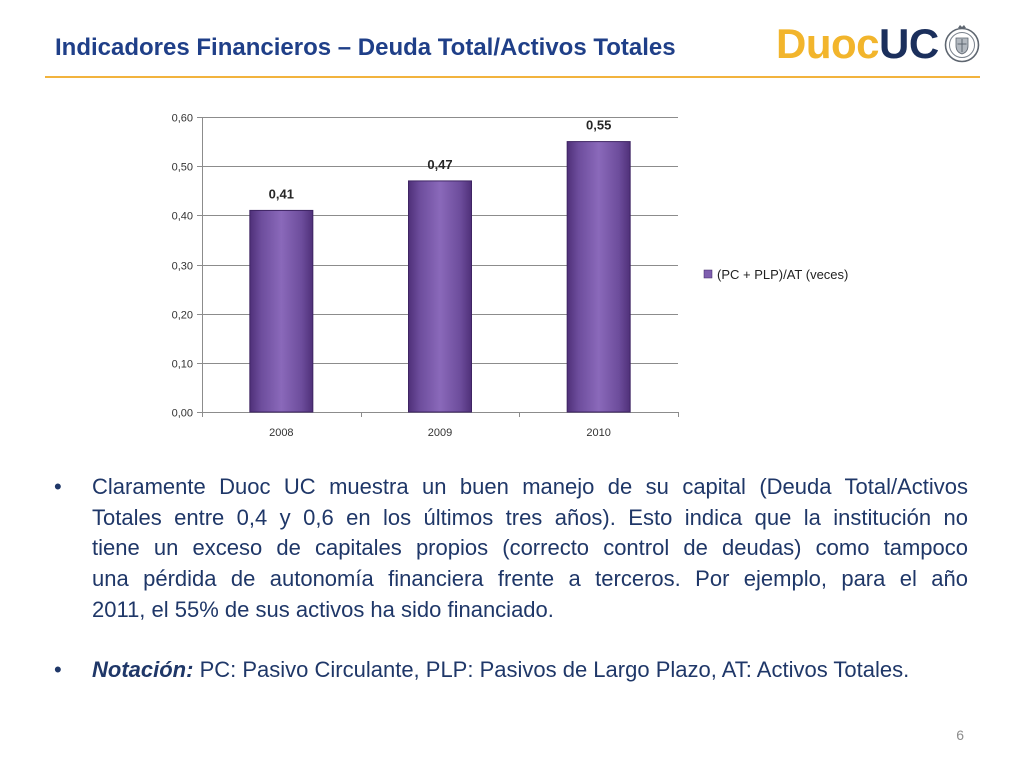  I want to click on data-label-2009: 0,47, so click(439, 164).